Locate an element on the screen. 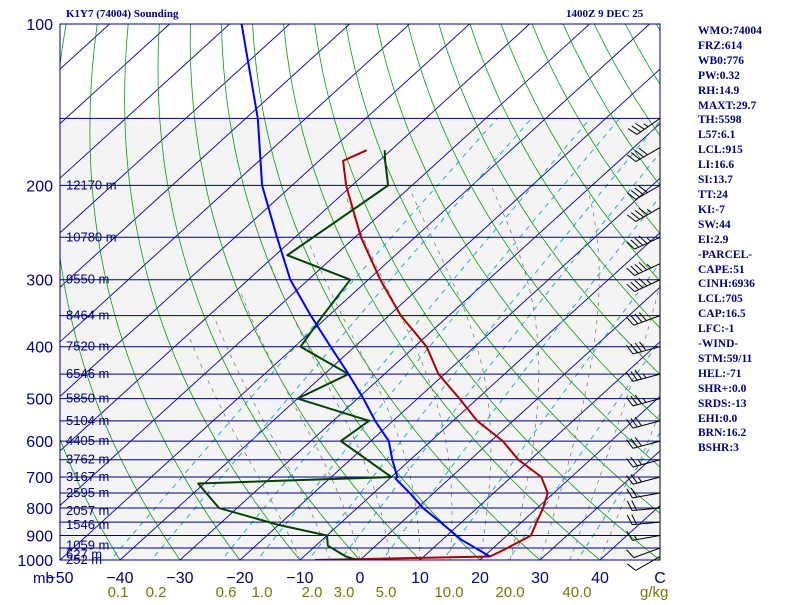 The width and height of the screenshot is (800, 605). pressure-tick-label: 900 is located at coordinates (39, 536).